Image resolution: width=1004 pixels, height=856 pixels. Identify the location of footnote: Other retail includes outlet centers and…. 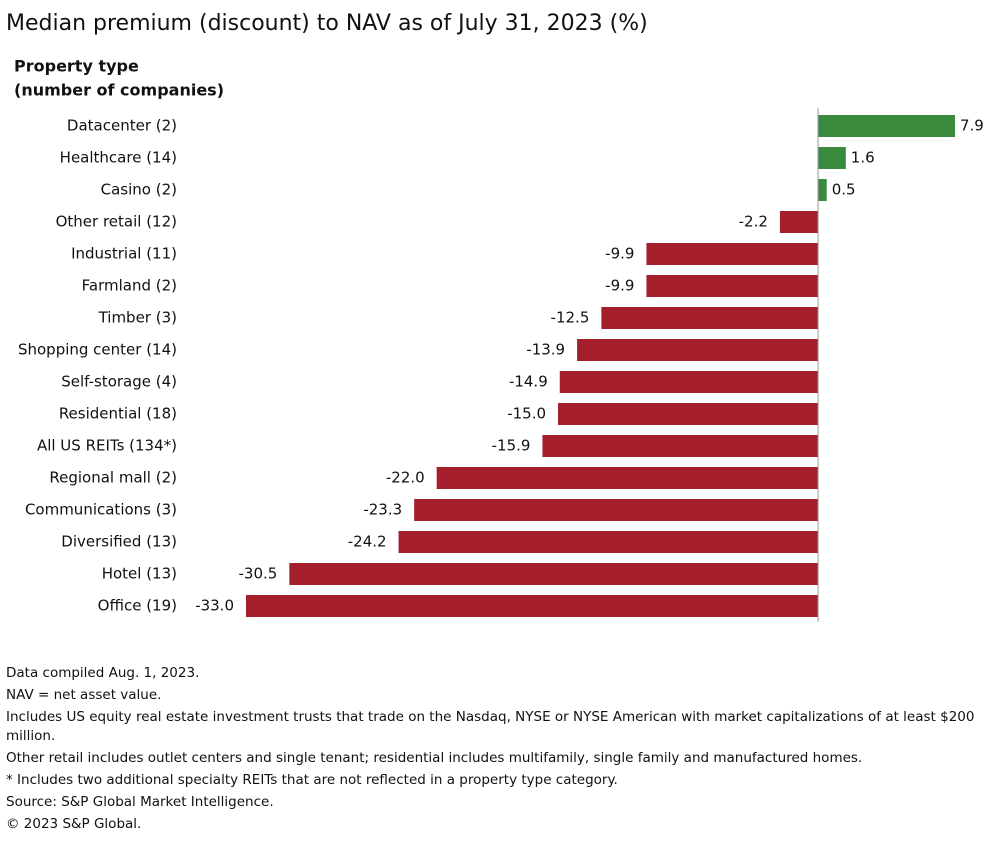
(434, 758).